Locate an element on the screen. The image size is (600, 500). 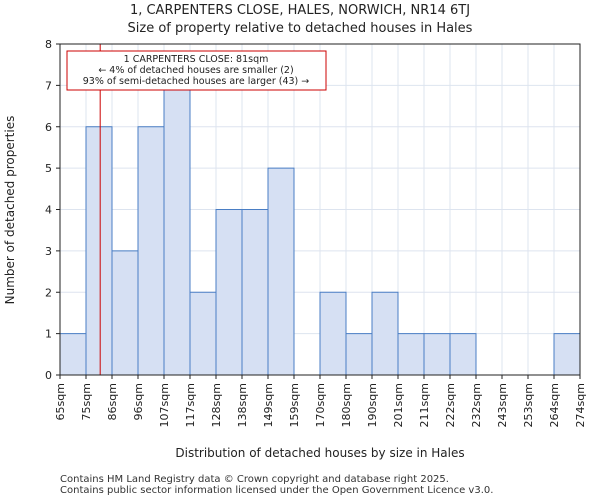
annotation-line-2: ← 4% of detached houses are smaller (2) is located at coordinates (195, 70).